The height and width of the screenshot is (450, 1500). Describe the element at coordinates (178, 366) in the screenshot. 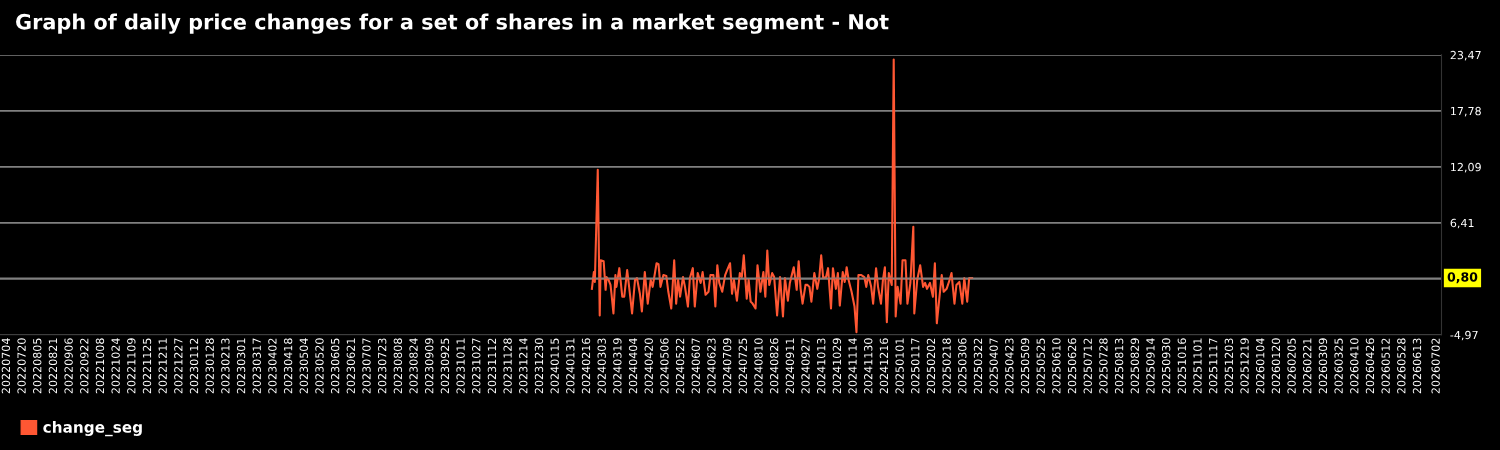

I see `x-tick-label: 20221227` at that location.